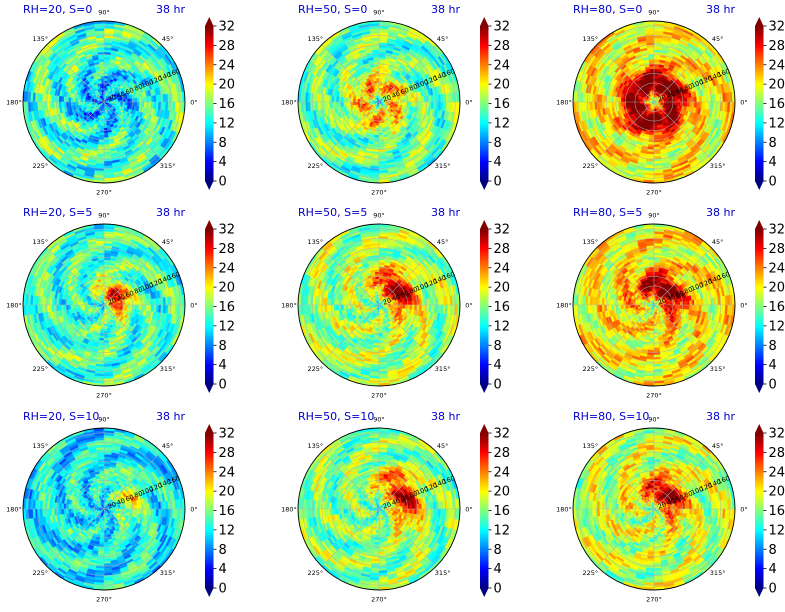 Image resolution: width=785 pixels, height=612 pixels. Describe the element at coordinates (502, 27) in the screenshot. I see `colorbar-tick-label: 32` at that location.